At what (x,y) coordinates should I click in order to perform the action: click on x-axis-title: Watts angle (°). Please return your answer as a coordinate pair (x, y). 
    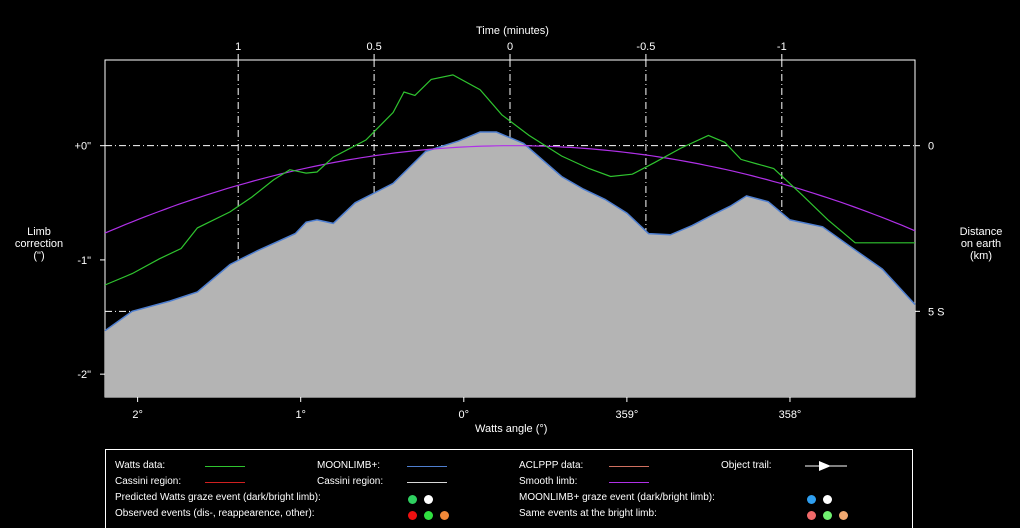
    Looking at the image, I should click on (511, 429).